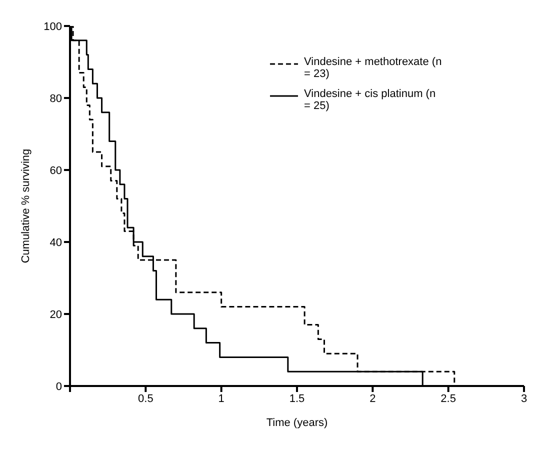 Image resolution: width=542 pixels, height=454 pixels. What do you see at coordinates (373, 398) in the screenshot?
I see `x-tick-label: 2` at bounding box center [373, 398].